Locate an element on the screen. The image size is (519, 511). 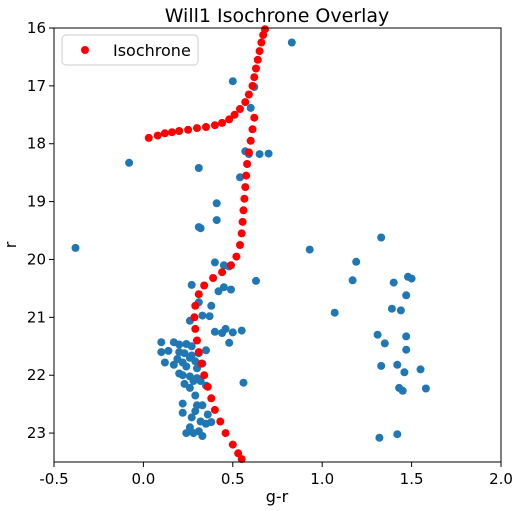
y-axis-label: r is located at coordinates (10, 244).